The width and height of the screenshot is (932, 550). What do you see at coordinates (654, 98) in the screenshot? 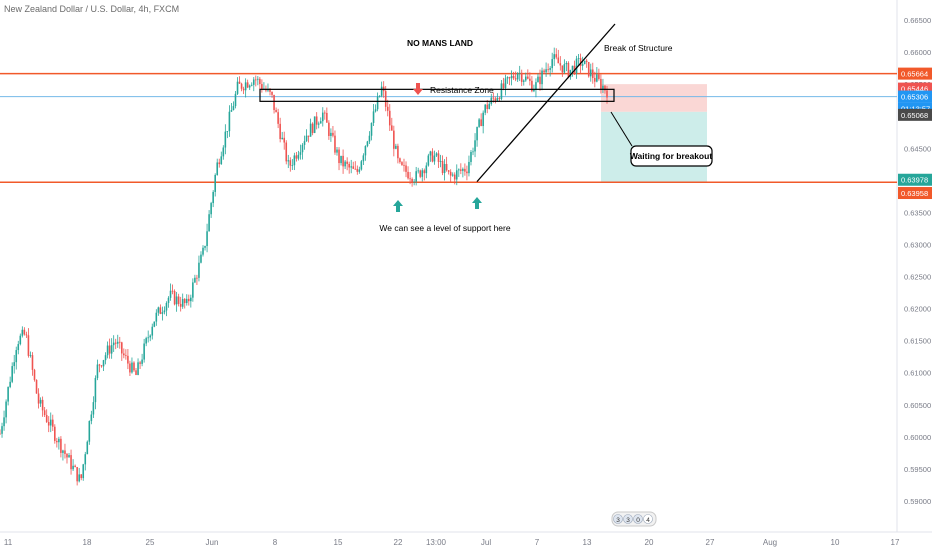
I see `stop-loss-zone` at bounding box center [654, 98].